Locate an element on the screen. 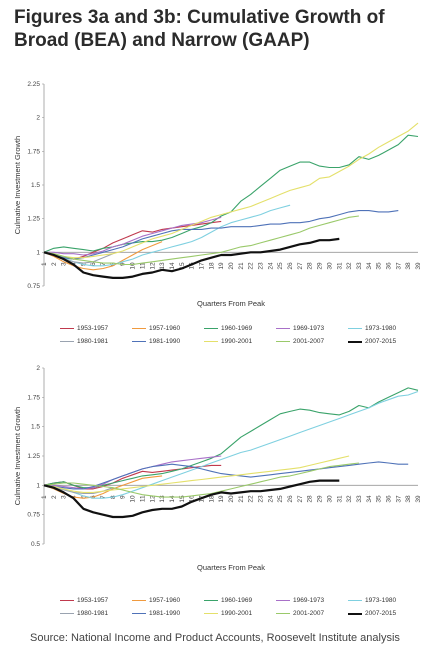  x-tick-label: 18 is located at coordinates (211, 266).